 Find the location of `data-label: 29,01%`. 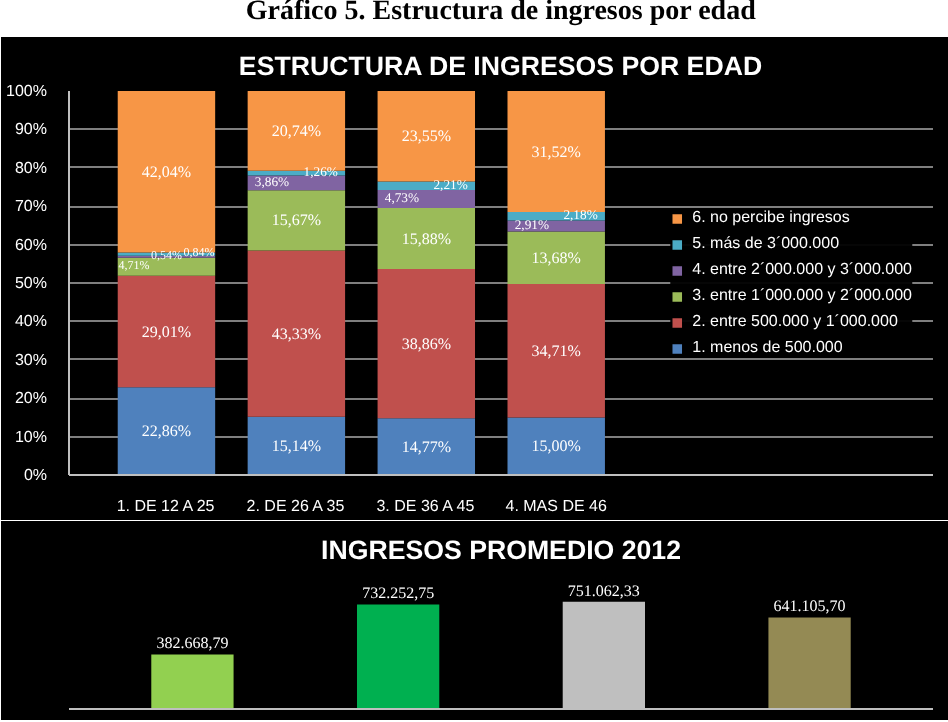

data-label: 29,01% is located at coordinates (166, 331).